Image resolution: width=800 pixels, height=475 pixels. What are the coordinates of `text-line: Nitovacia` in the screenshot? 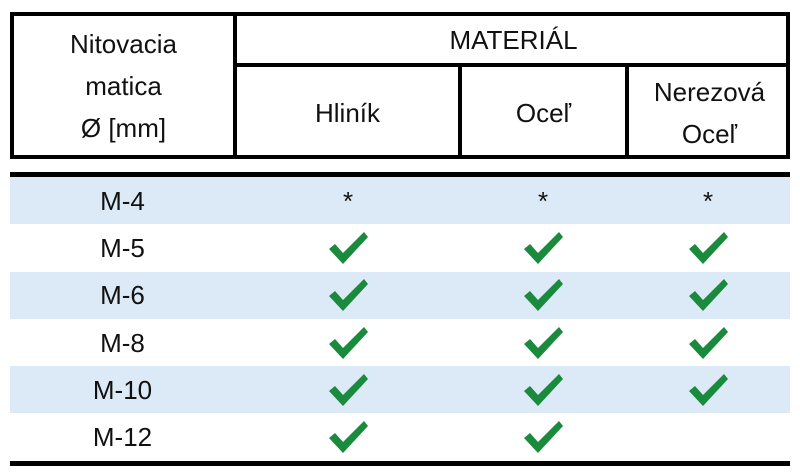 It's located at (123, 43).